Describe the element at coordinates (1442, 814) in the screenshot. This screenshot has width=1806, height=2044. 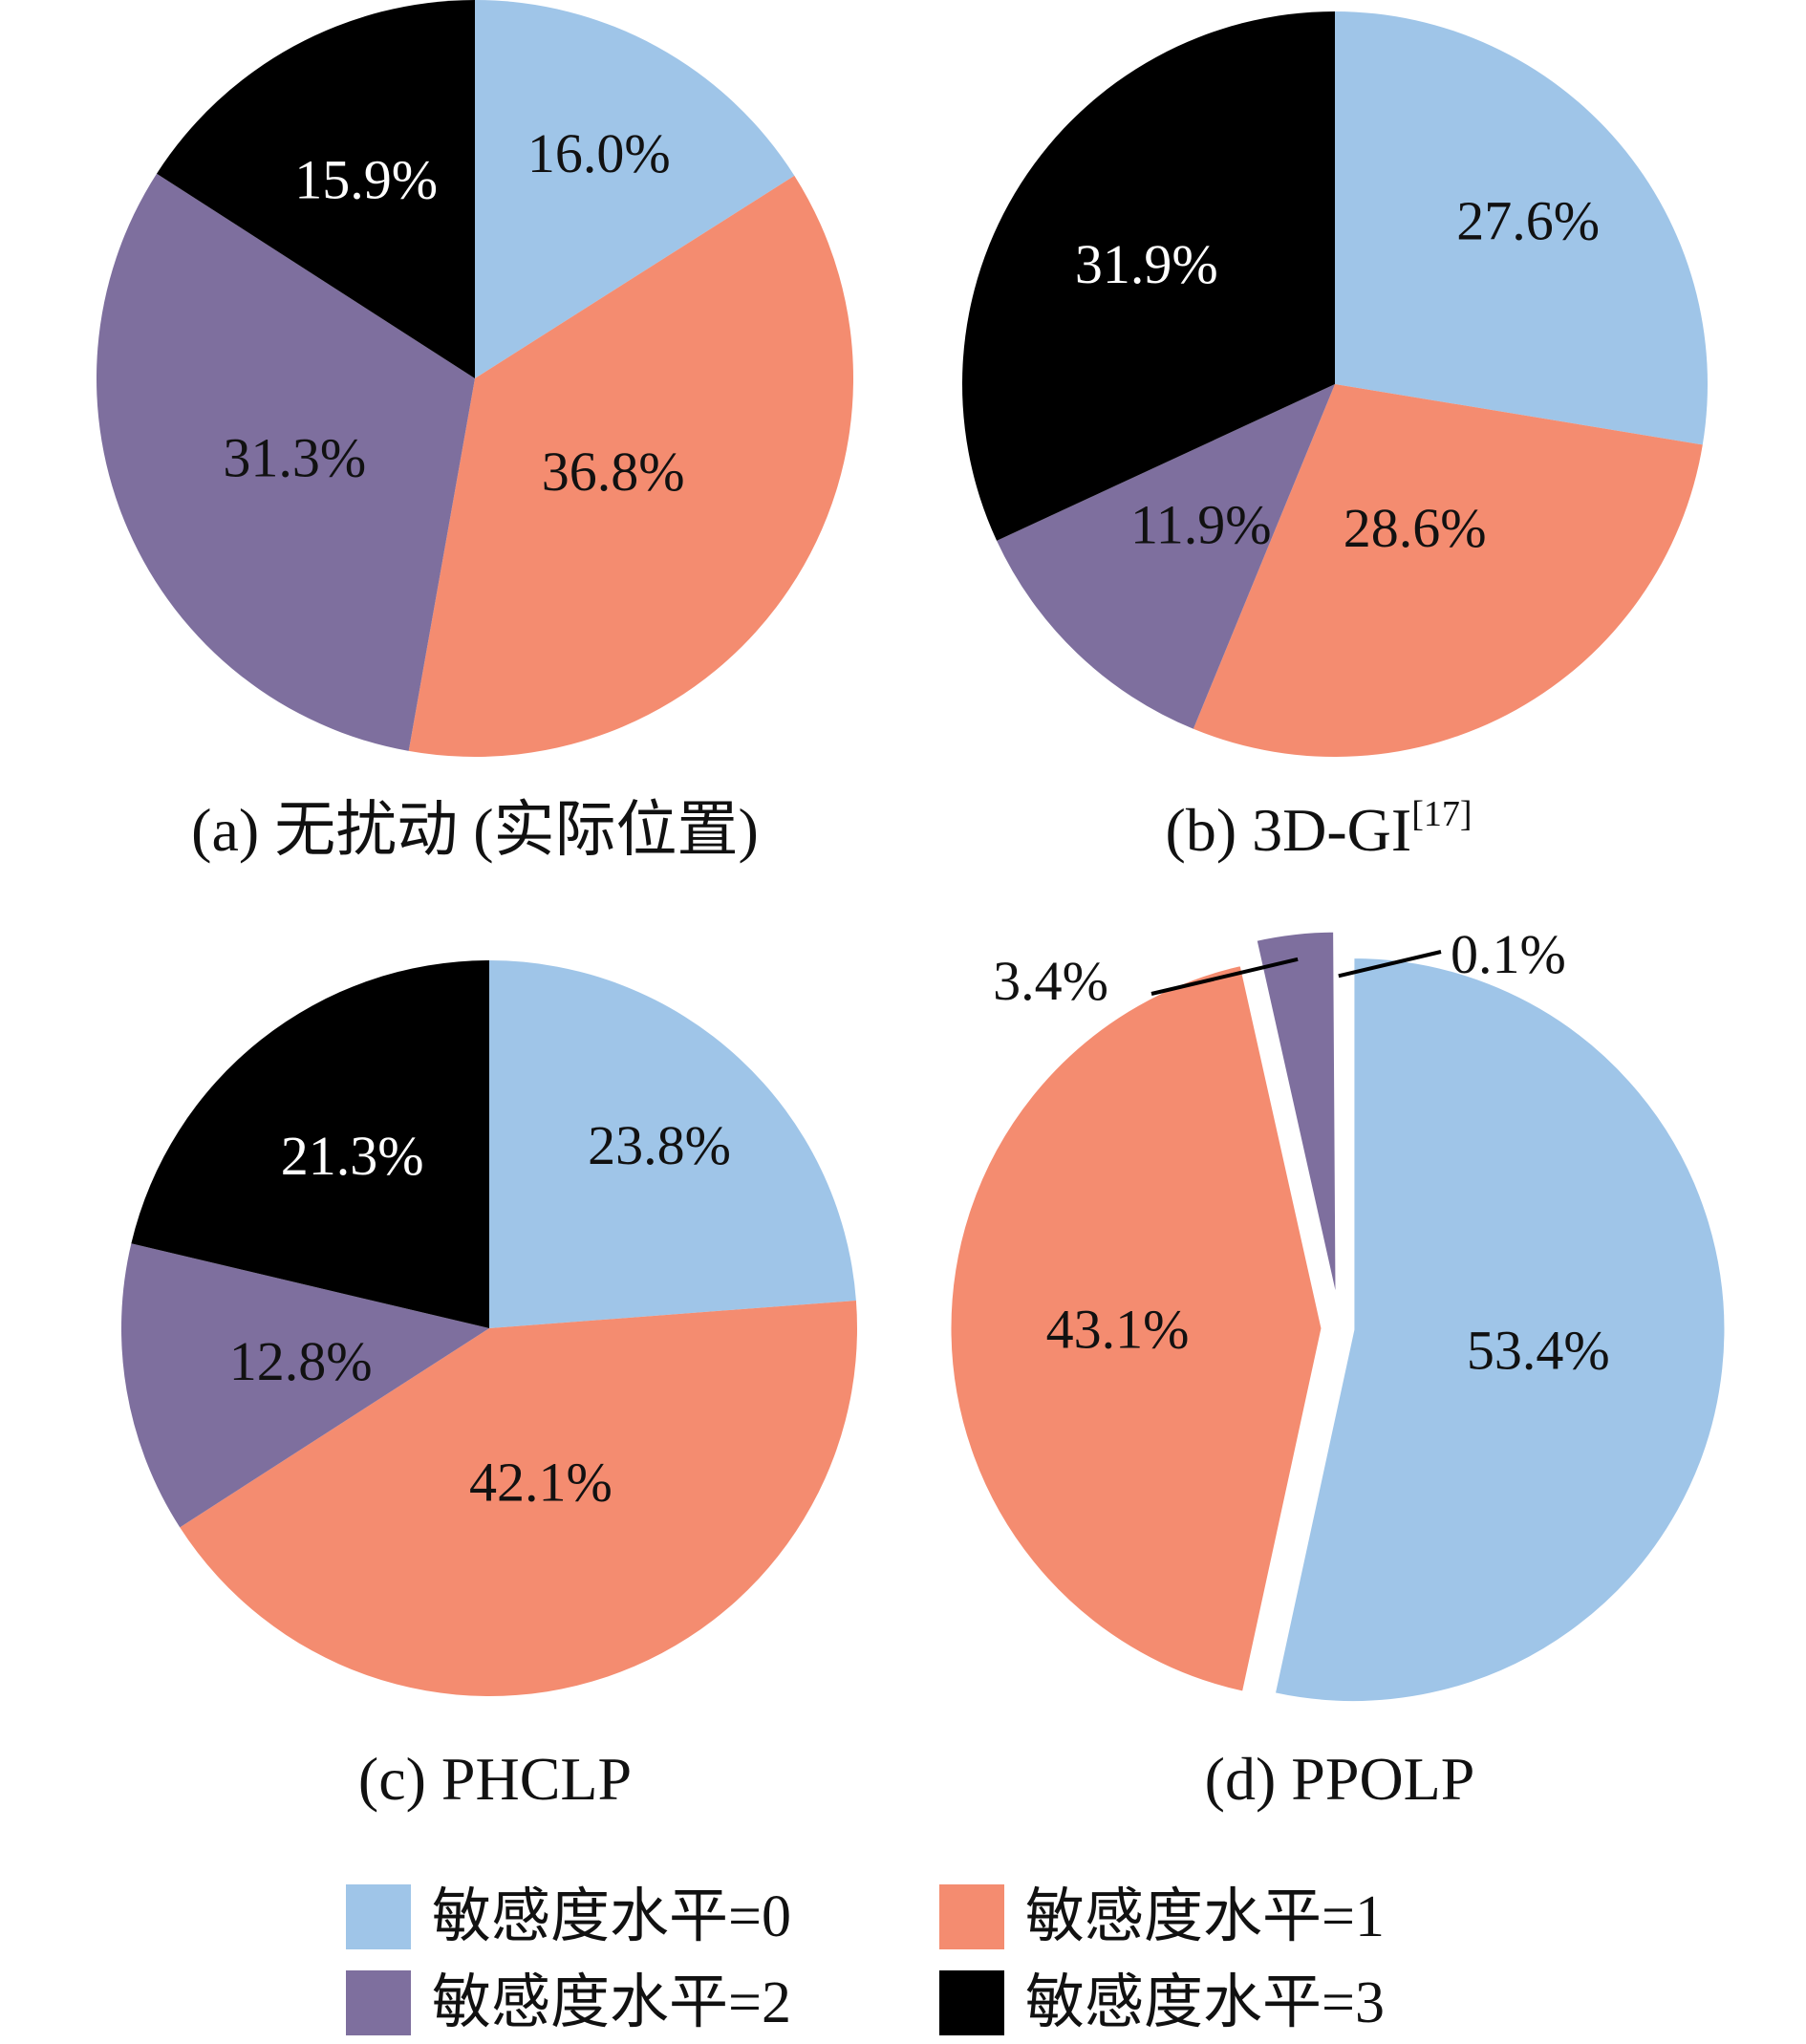
I see `caption-b-citation: [17]` at that location.